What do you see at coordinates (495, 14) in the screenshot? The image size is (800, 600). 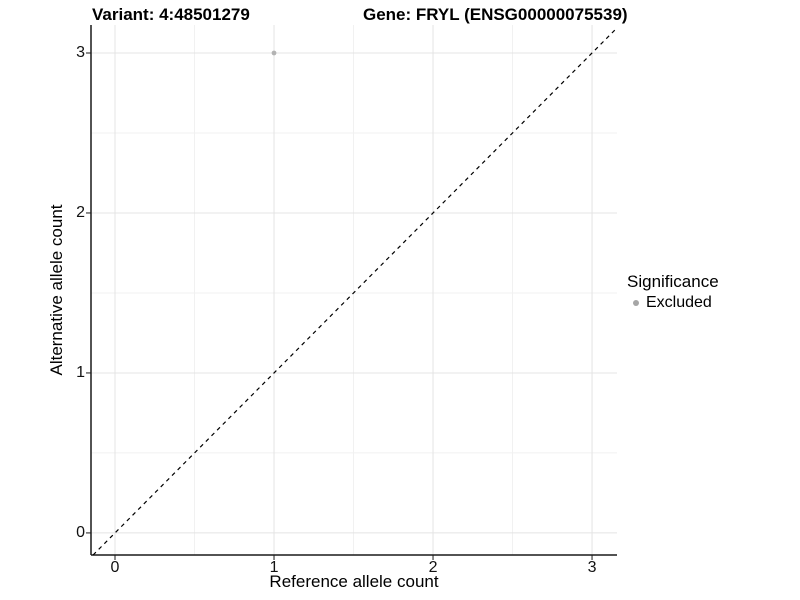 I see `plot-title-gene: Gene: FRYL (ENSG00000075539)` at bounding box center [495, 14].